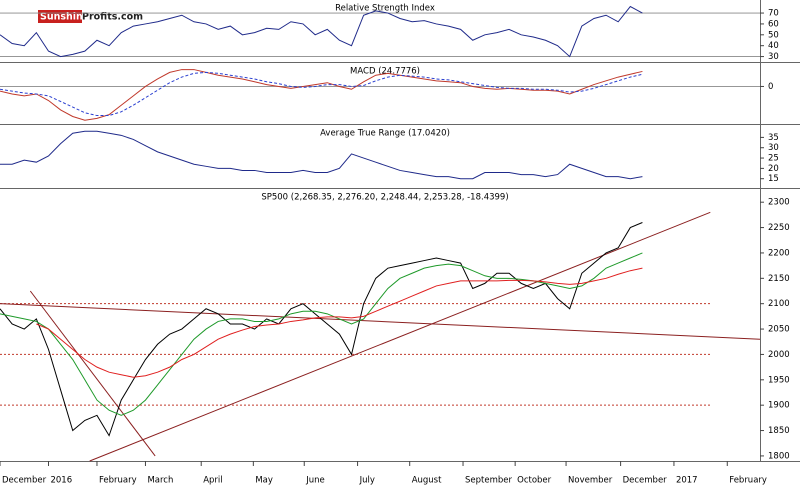  I want to click on x-tick-label: September, so click(488, 481).